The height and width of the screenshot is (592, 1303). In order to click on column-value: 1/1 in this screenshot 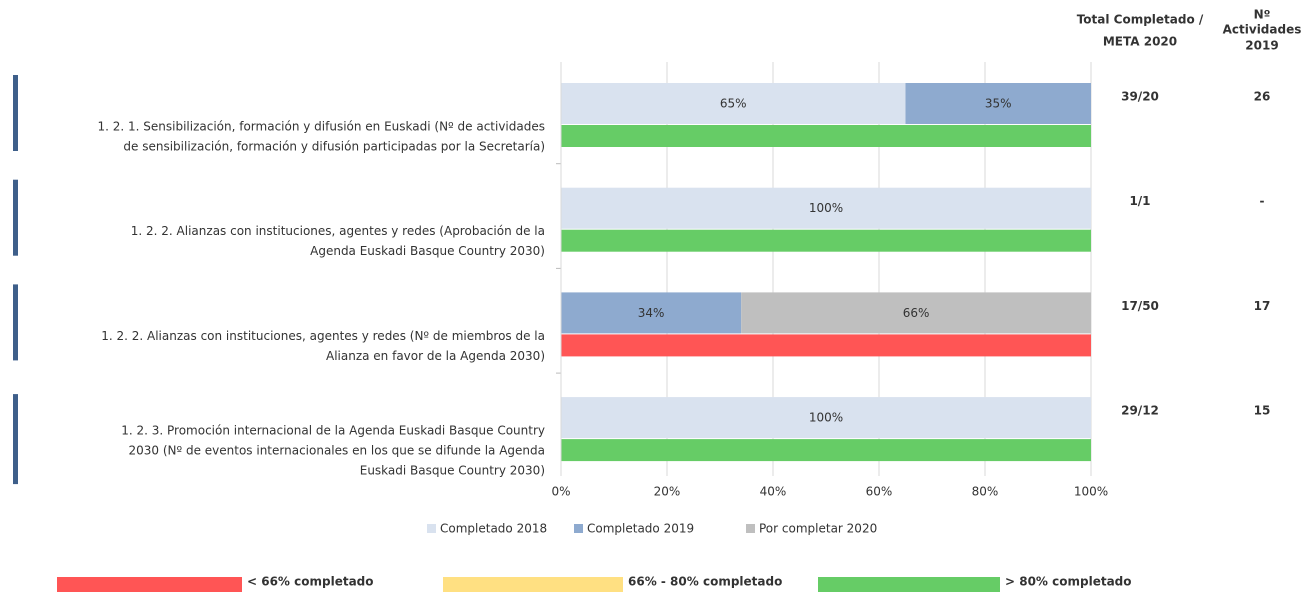, I will do `click(1139, 201)`.